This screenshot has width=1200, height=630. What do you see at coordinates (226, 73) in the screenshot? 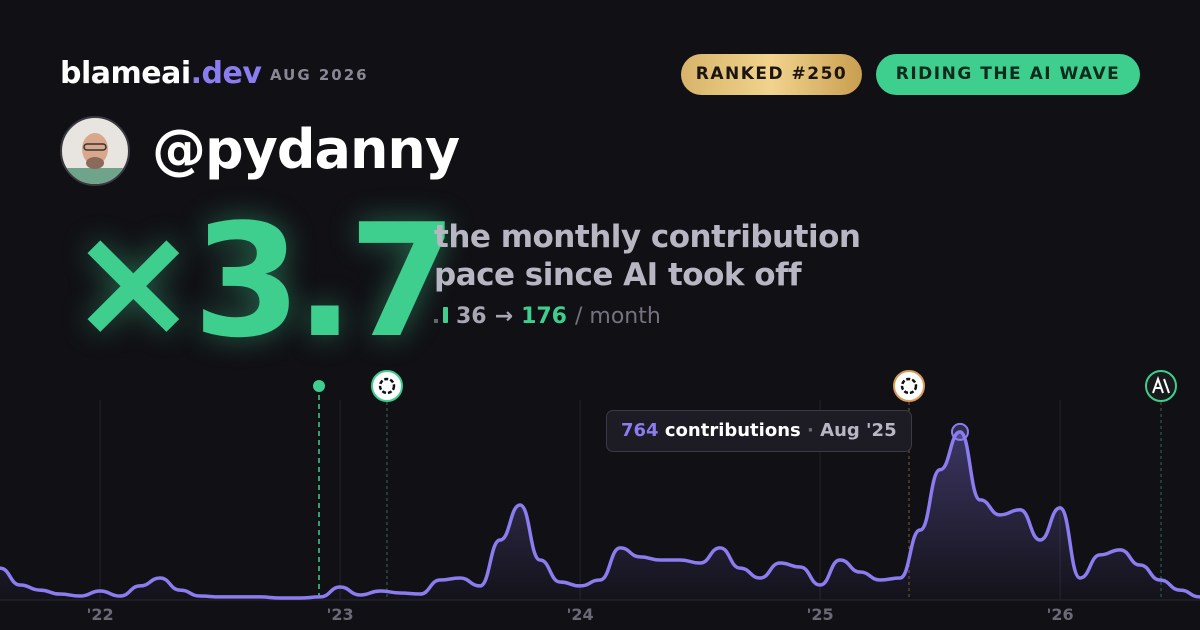
I see `brand-tld: .dev` at bounding box center [226, 73].